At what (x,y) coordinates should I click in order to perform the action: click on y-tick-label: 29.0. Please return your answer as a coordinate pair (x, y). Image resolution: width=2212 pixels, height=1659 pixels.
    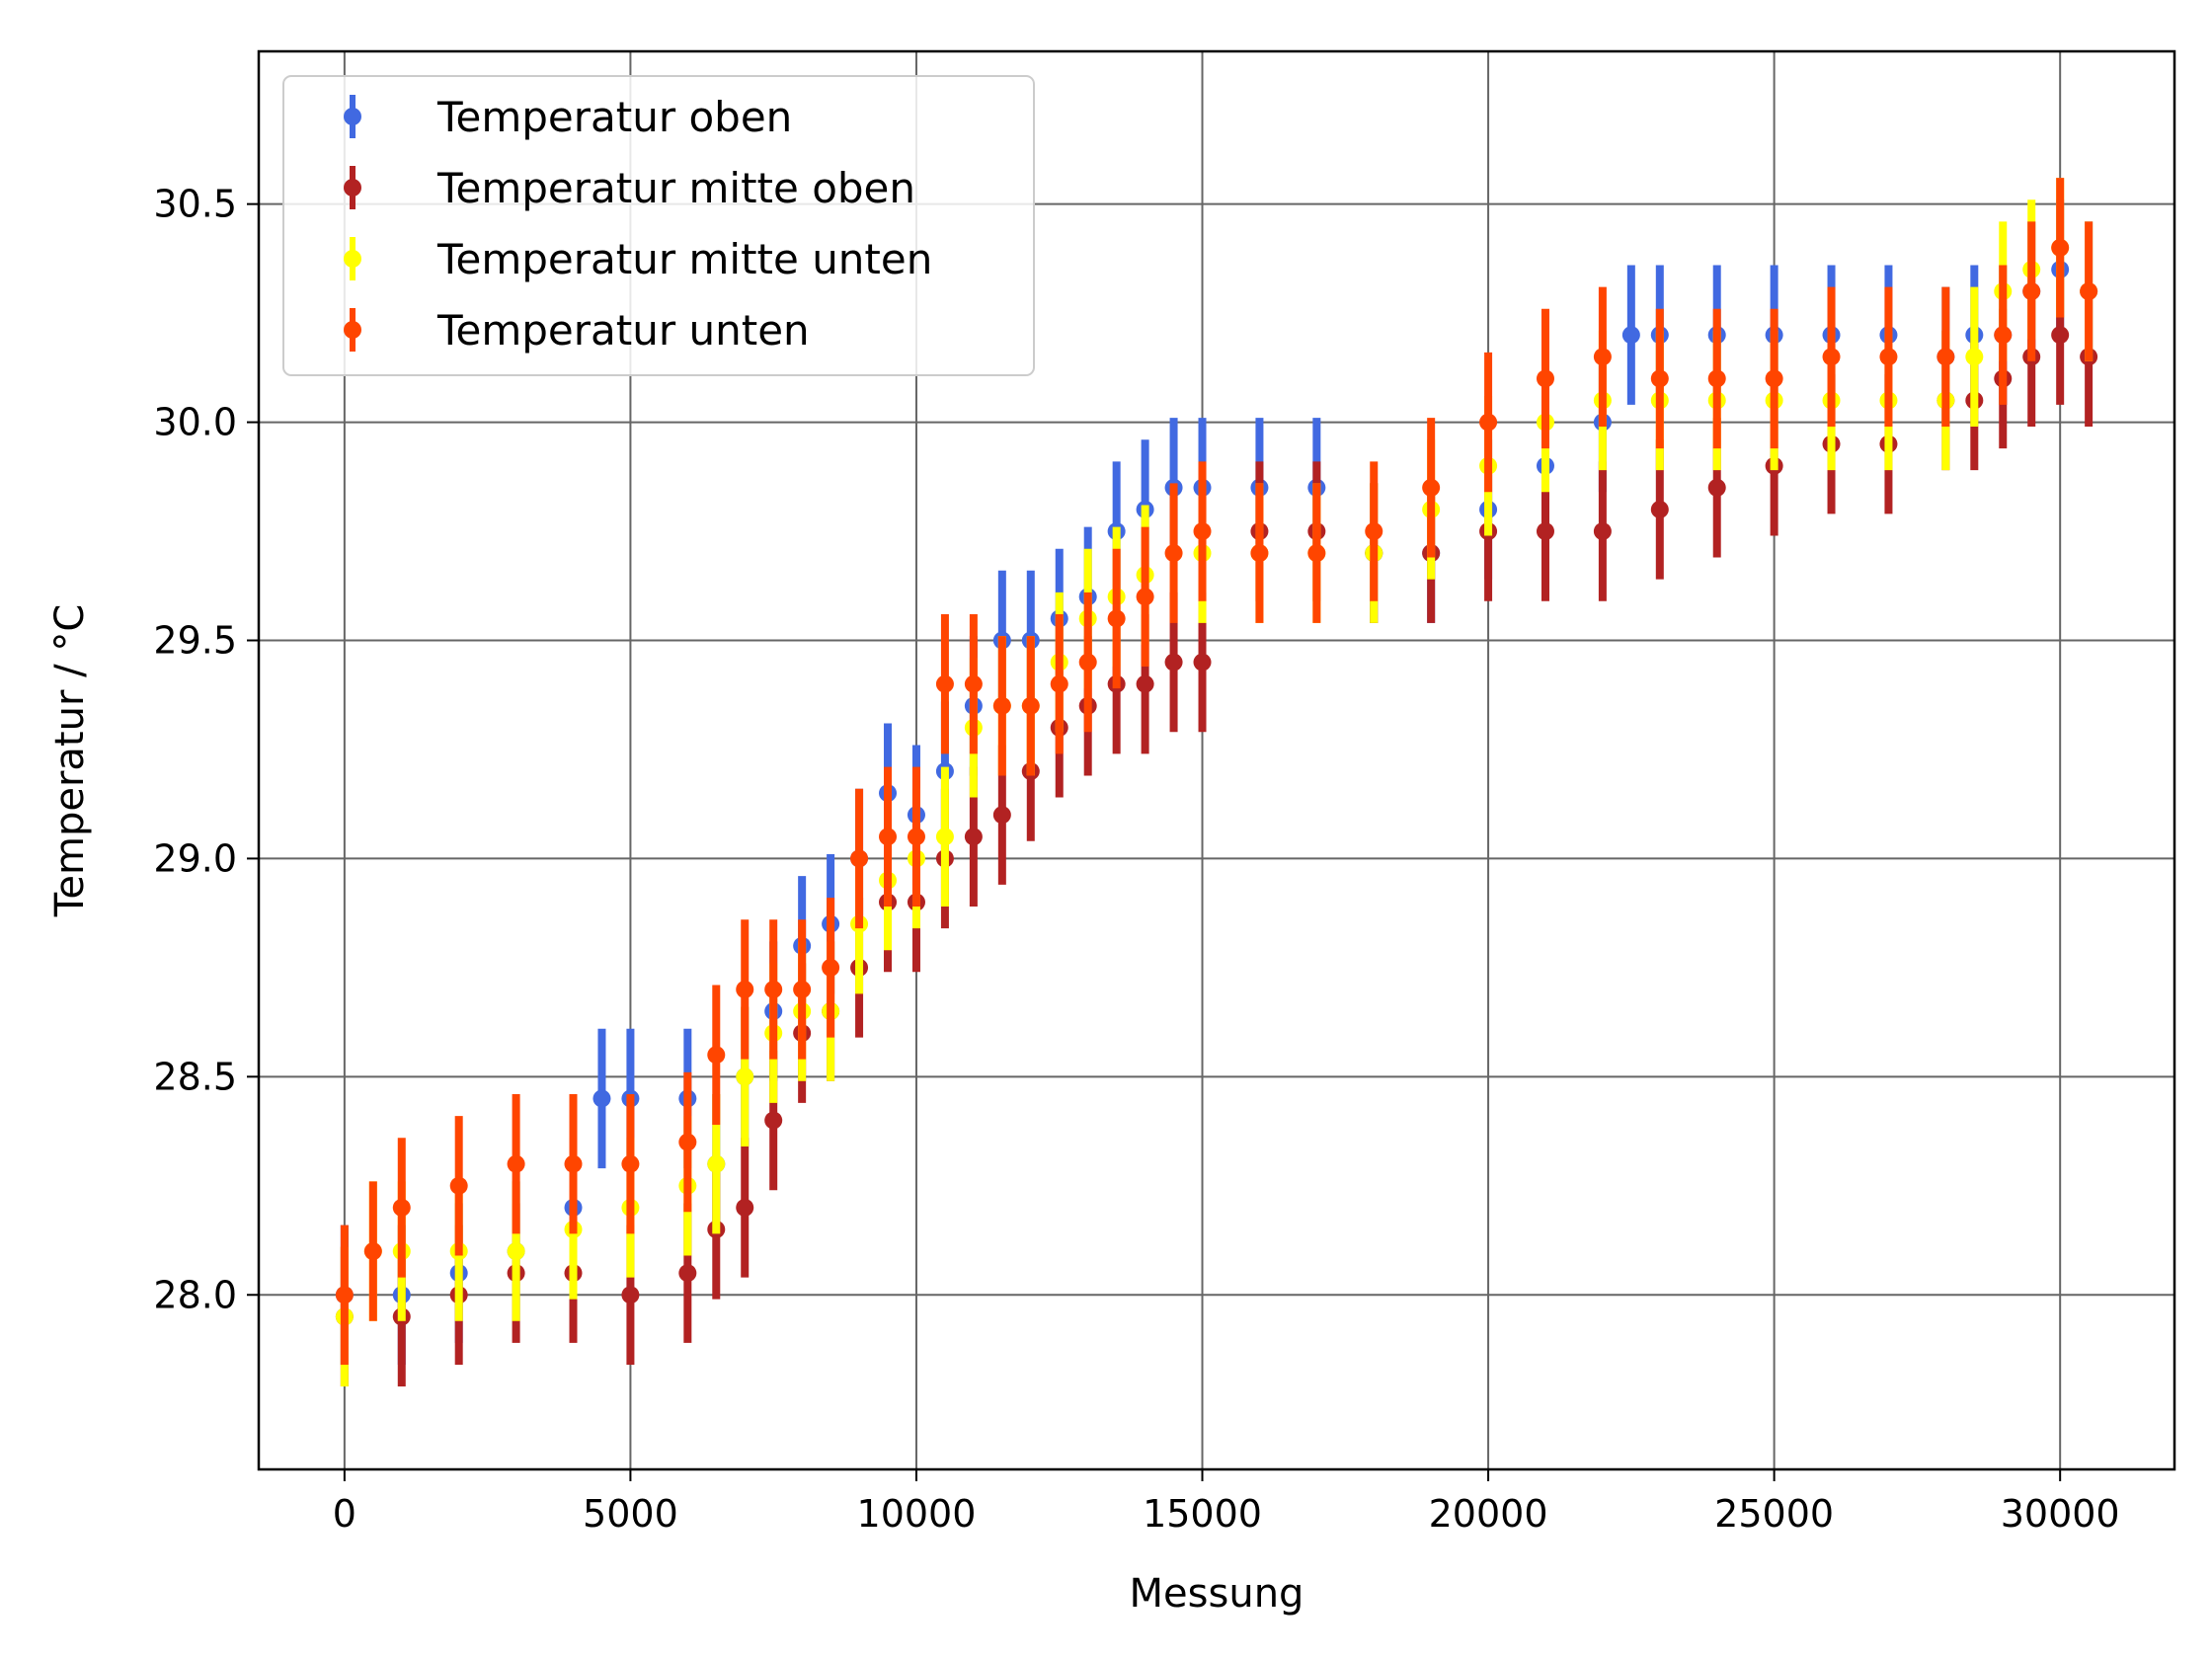
    Looking at the image, I should click on (195, 858).